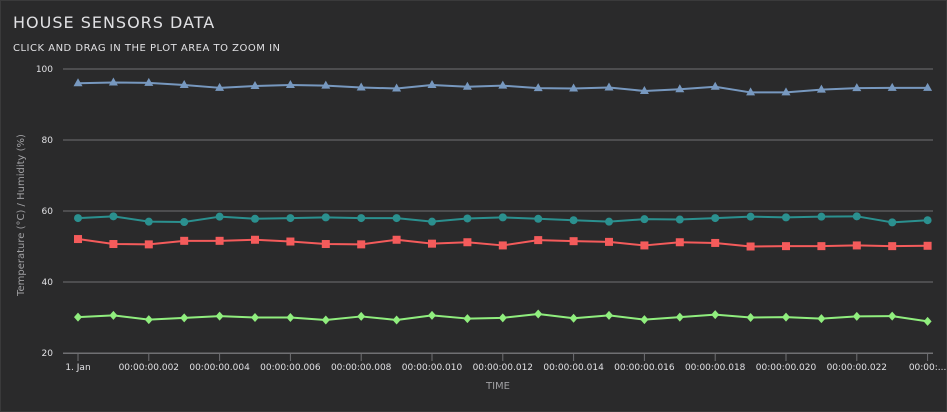  Describe the element at coordinates (432, 368) in the screenshot. I see `x-tick-label: 00:00:00.010` at that location.